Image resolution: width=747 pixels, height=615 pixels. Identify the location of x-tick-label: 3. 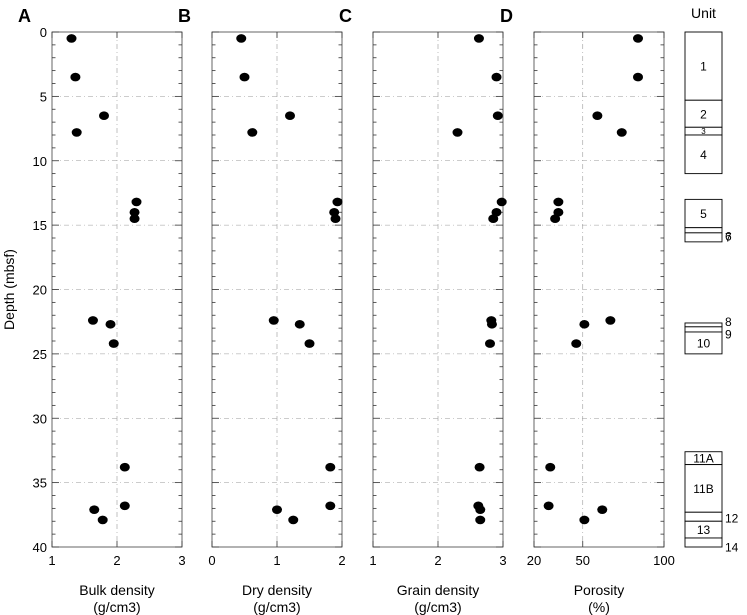
(502, 560).